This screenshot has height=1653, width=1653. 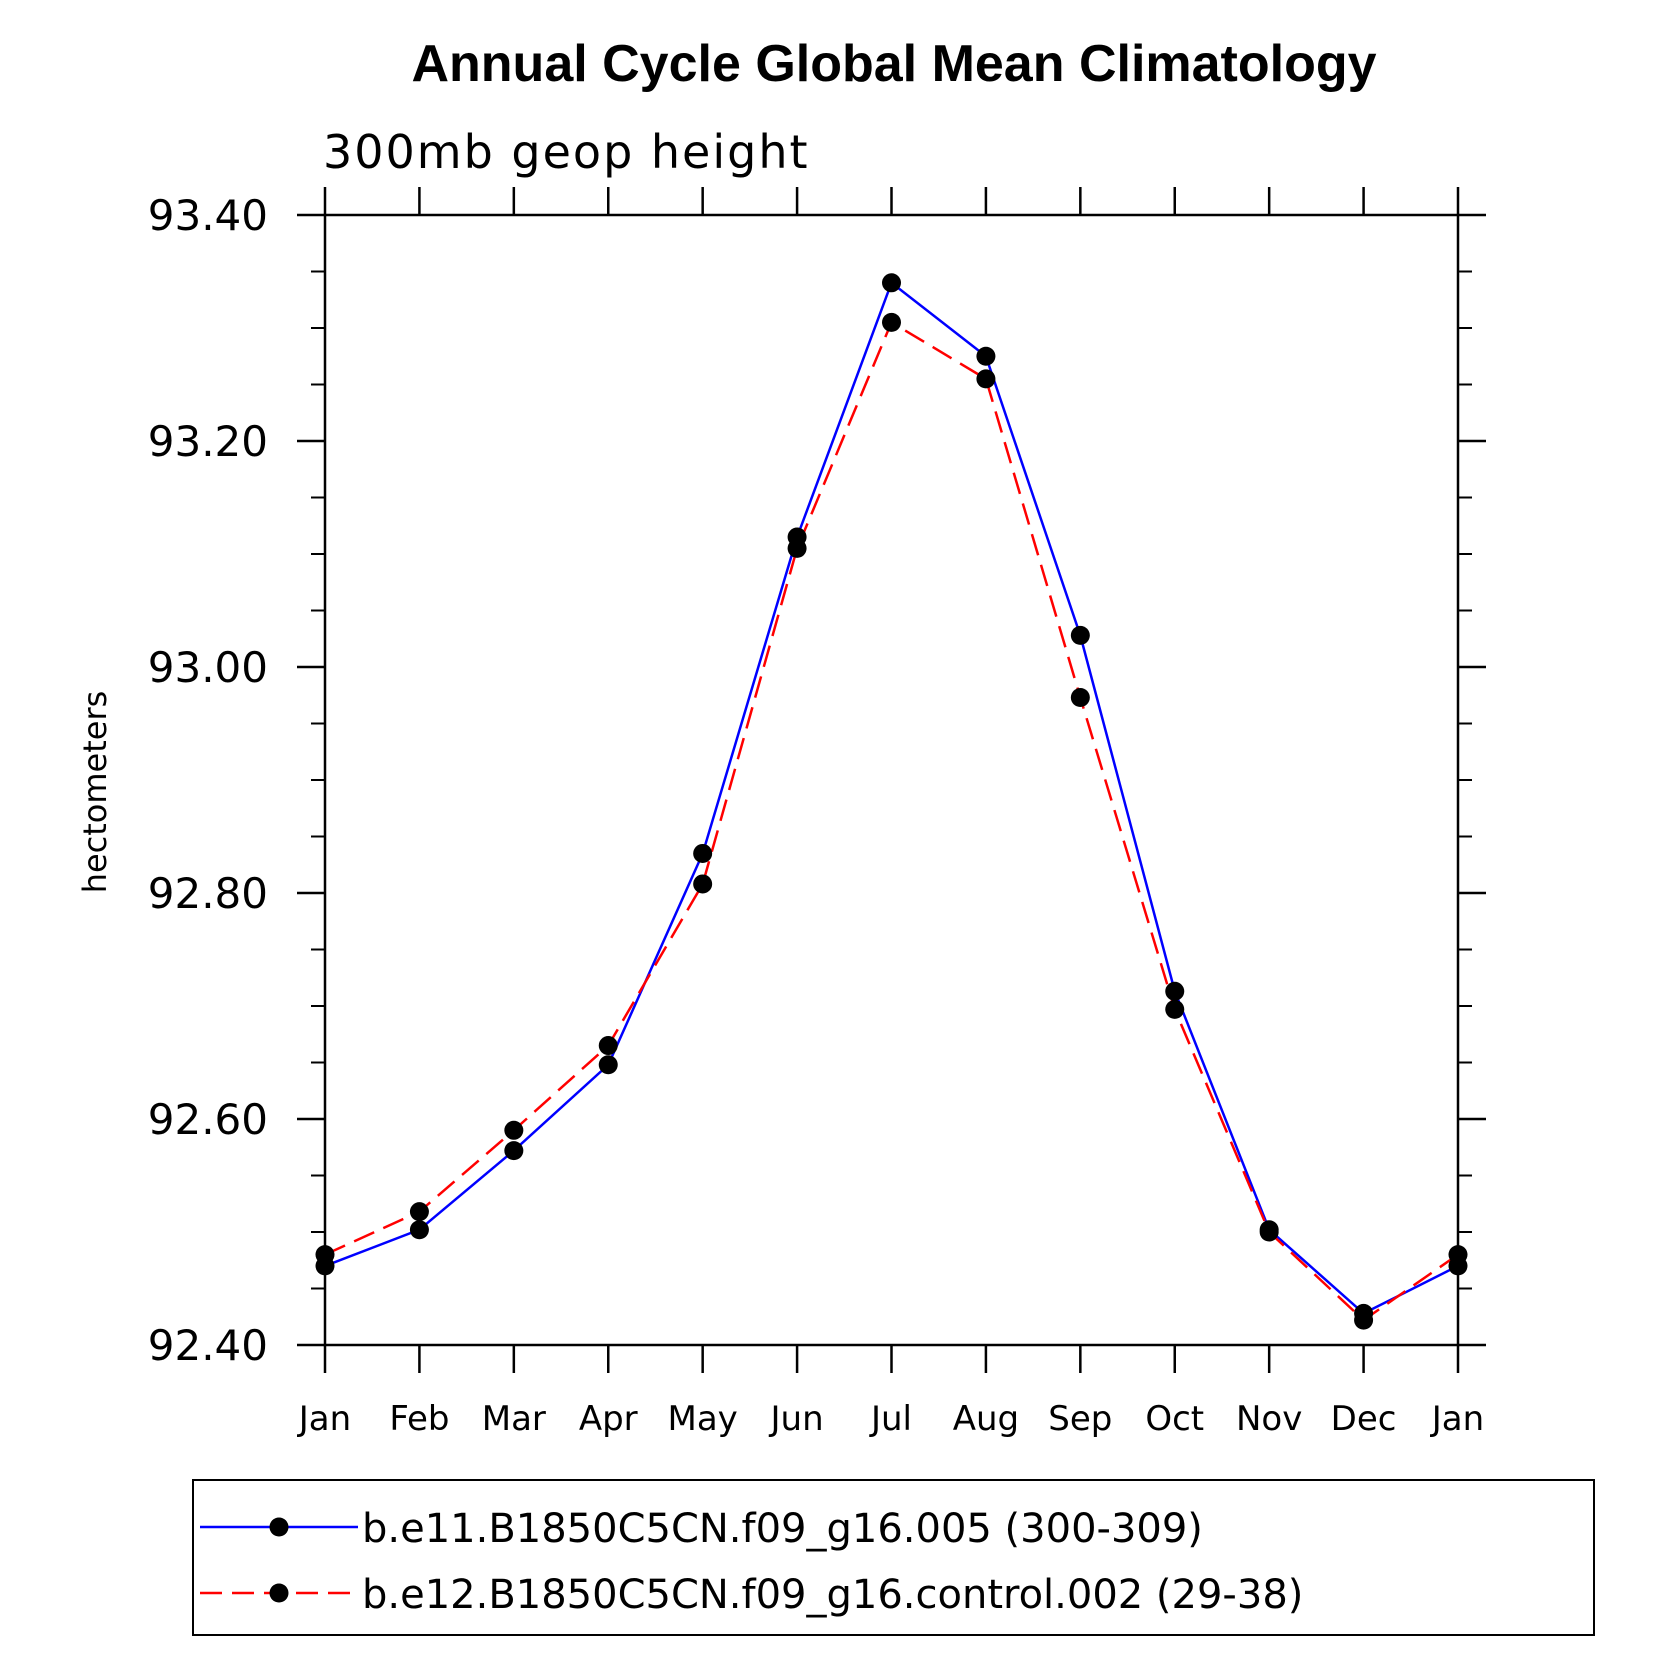 I want to click on x-tick-label: Jun, so click(x=796, y=1419).